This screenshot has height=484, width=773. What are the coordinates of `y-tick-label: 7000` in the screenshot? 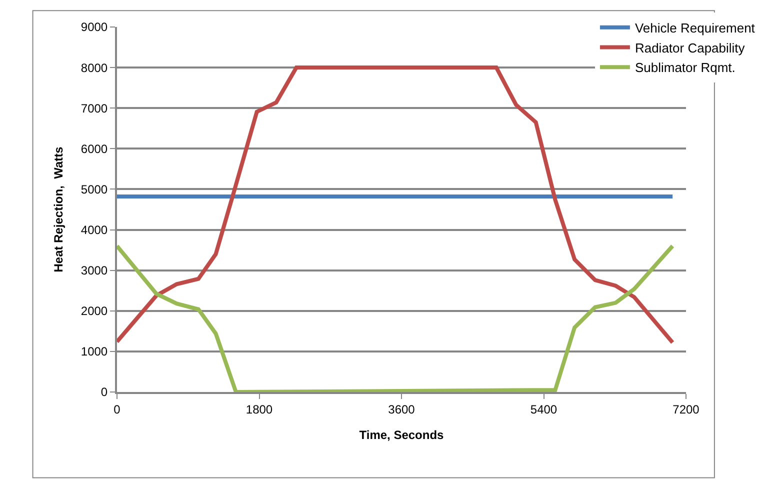 It's located at (94, 108).